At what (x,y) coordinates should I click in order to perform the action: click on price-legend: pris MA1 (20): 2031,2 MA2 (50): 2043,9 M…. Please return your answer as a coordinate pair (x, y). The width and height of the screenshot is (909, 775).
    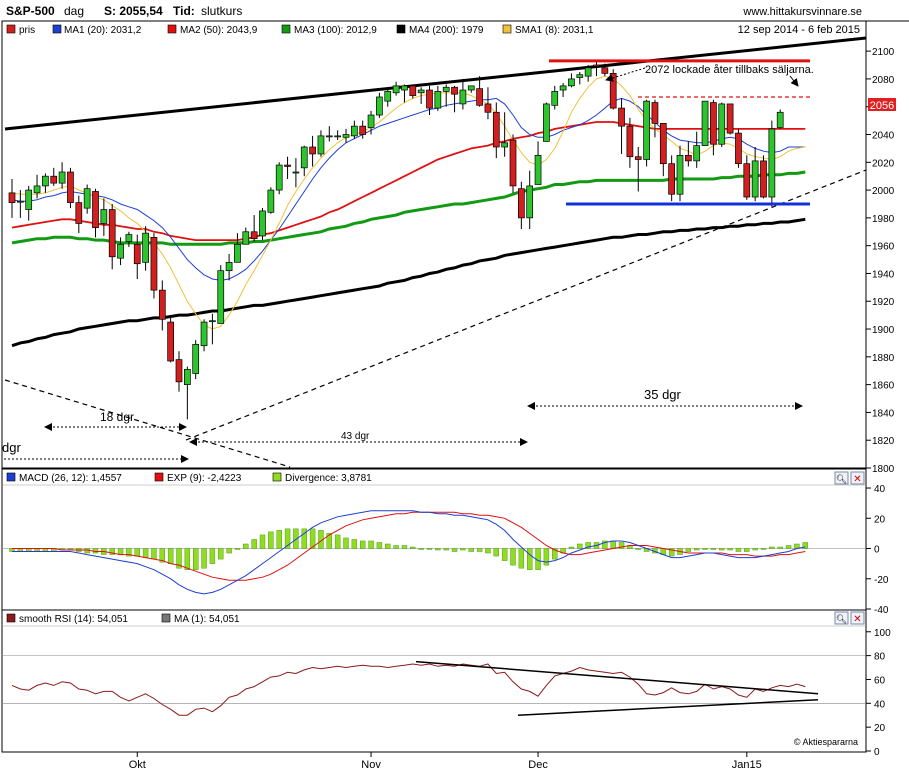
    Looking at the image, I should click on (300, 30).